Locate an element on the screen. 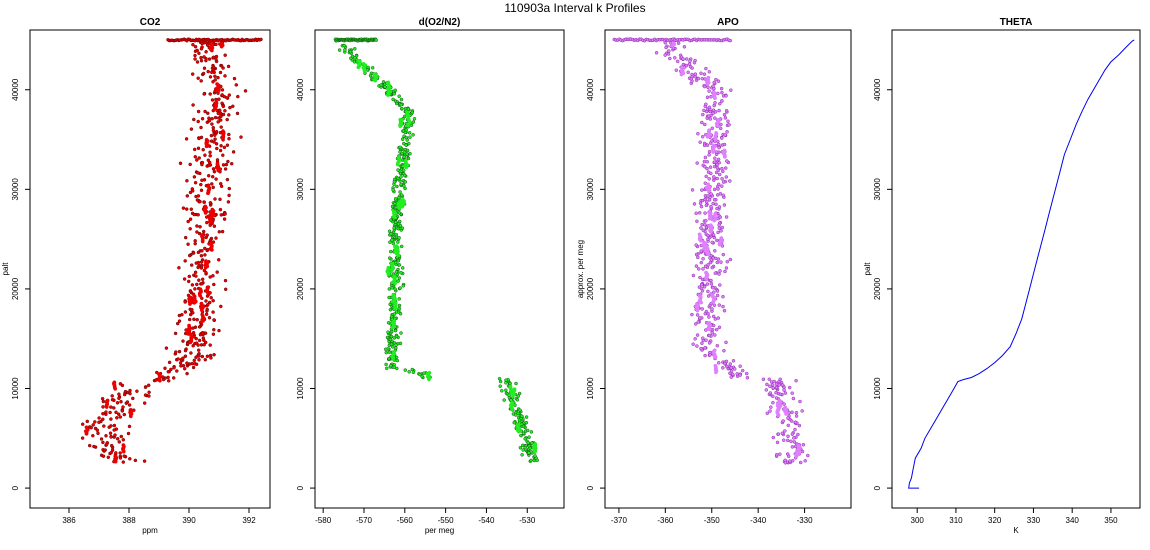 This screenshot has height=550, width=1150. panel-title: CO2 is located at coordinates (150, 22).